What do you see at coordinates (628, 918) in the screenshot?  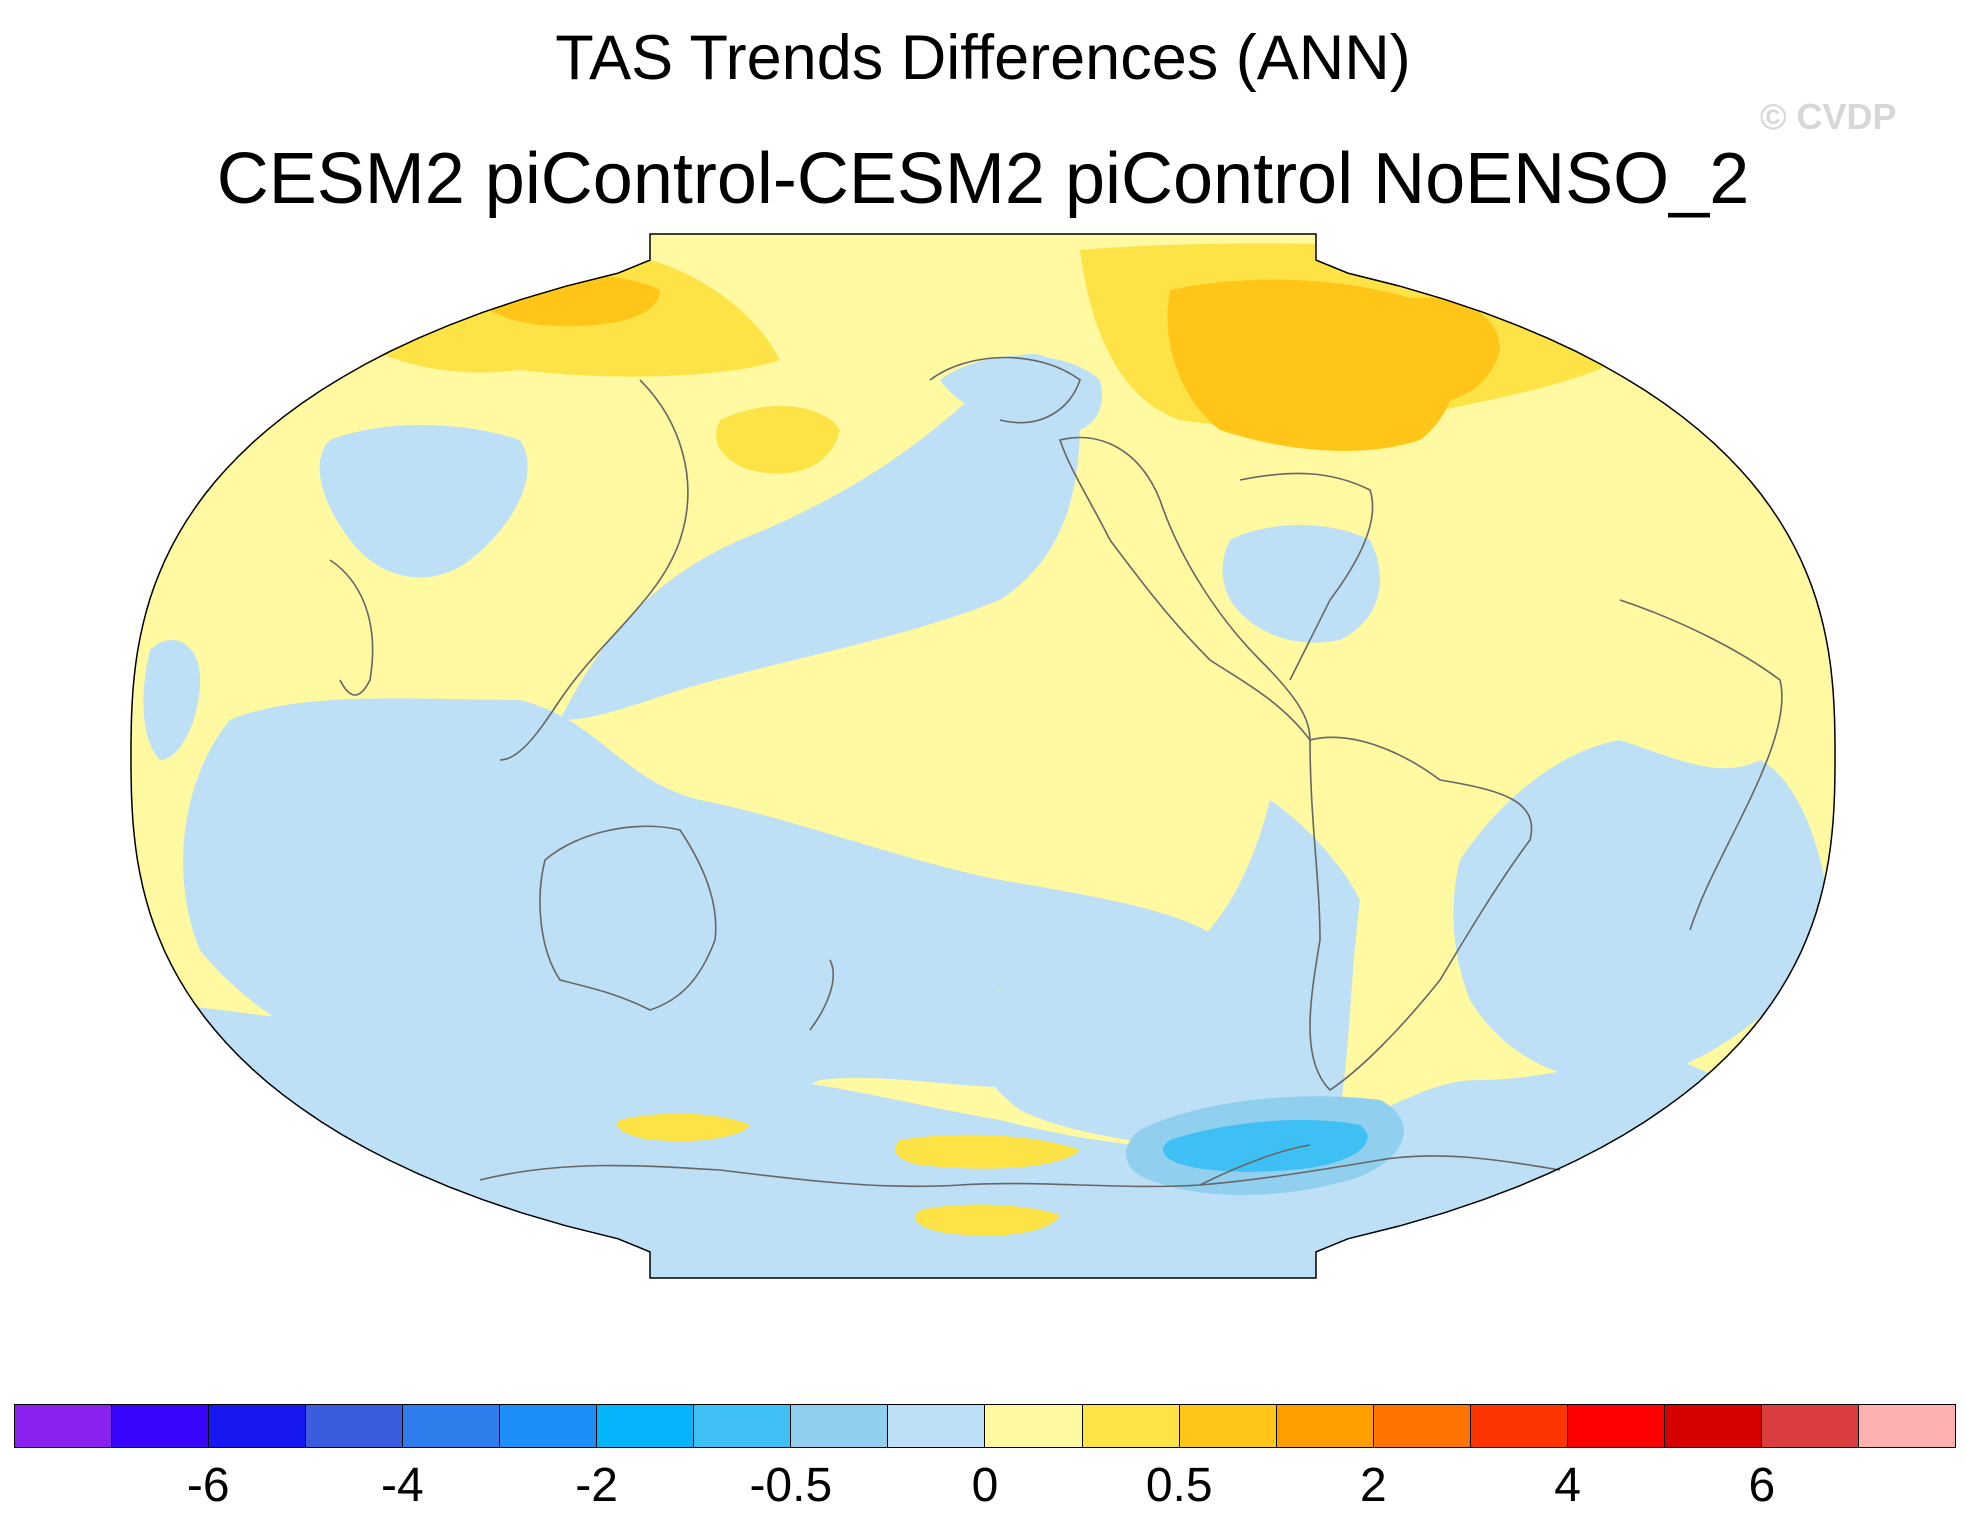 I see `coast-australia` at bounding box center [628, 918].